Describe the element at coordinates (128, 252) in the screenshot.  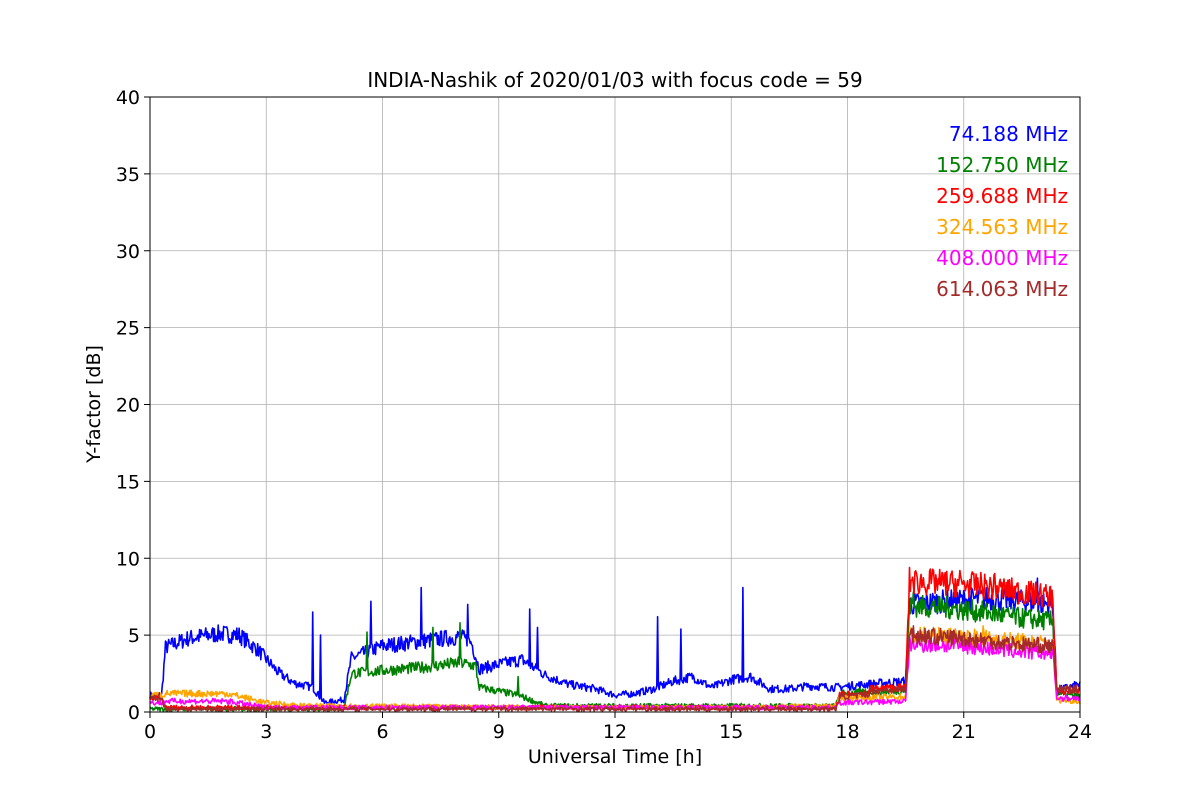
I see `y-tick-label: 30` at that location.